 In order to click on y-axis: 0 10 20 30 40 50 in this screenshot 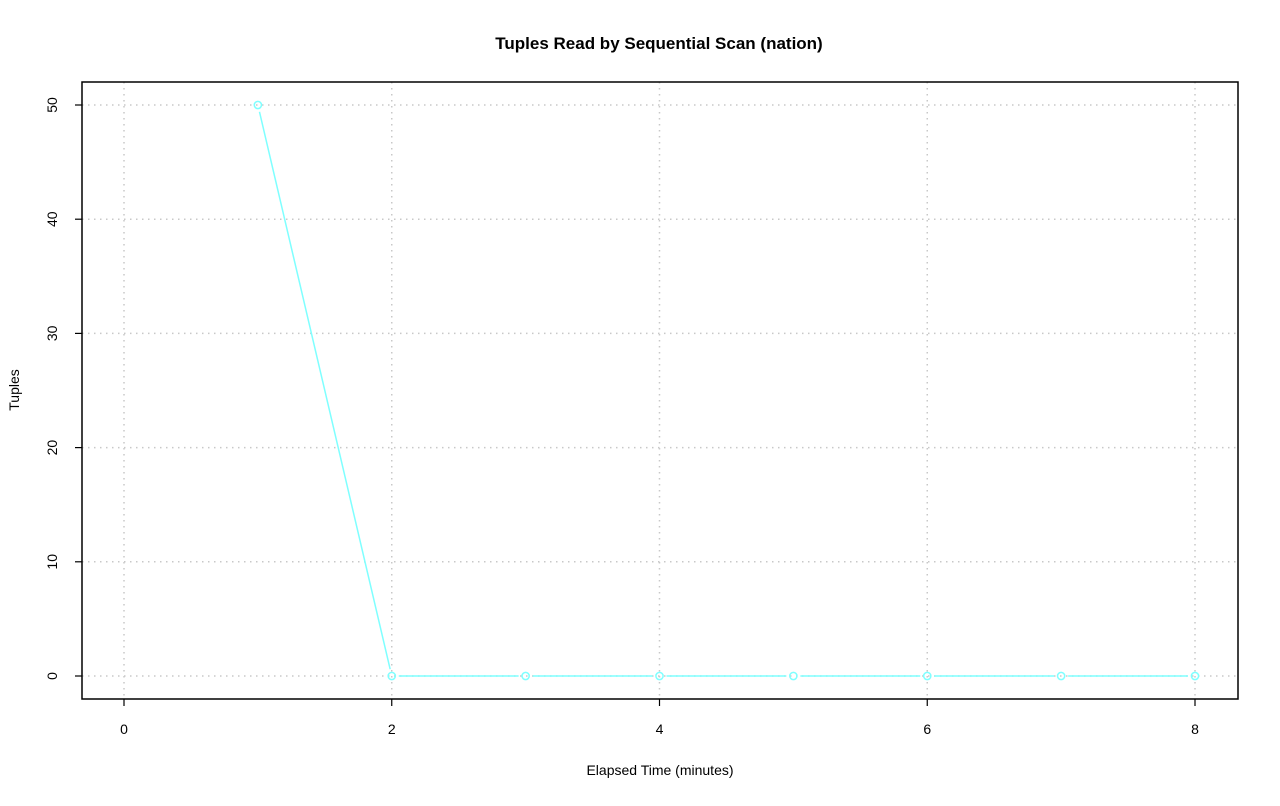, I will do `click(63, 388)`.